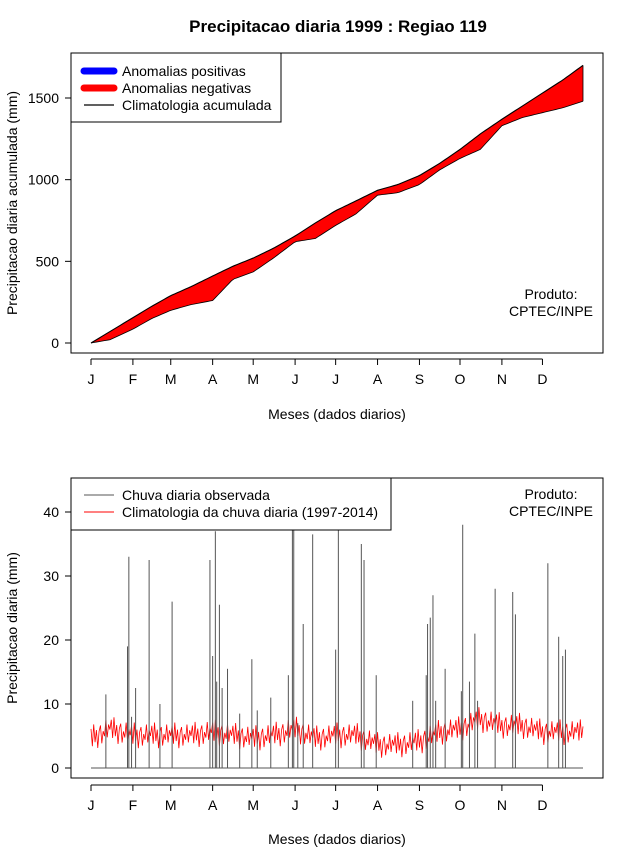 The image size is (640, 850). I want to click on y-tick-label: 40, so click(51, 512).